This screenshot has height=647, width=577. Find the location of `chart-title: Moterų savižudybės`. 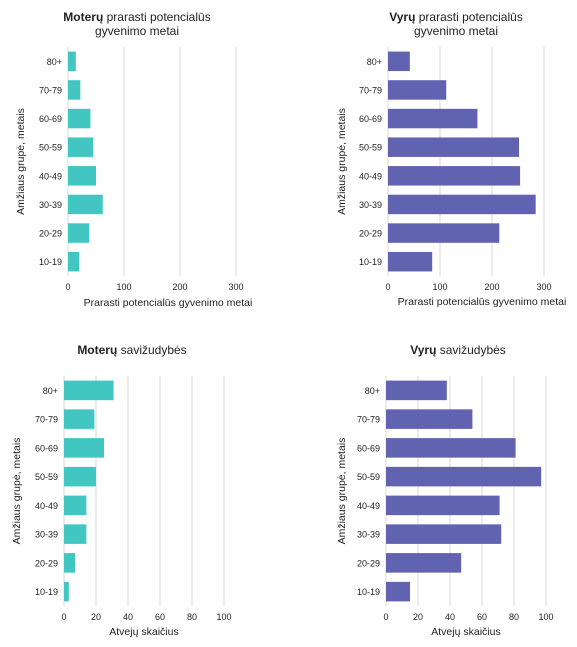

chart-title: Moterų savižudybės is located at coordinates (131, 350).